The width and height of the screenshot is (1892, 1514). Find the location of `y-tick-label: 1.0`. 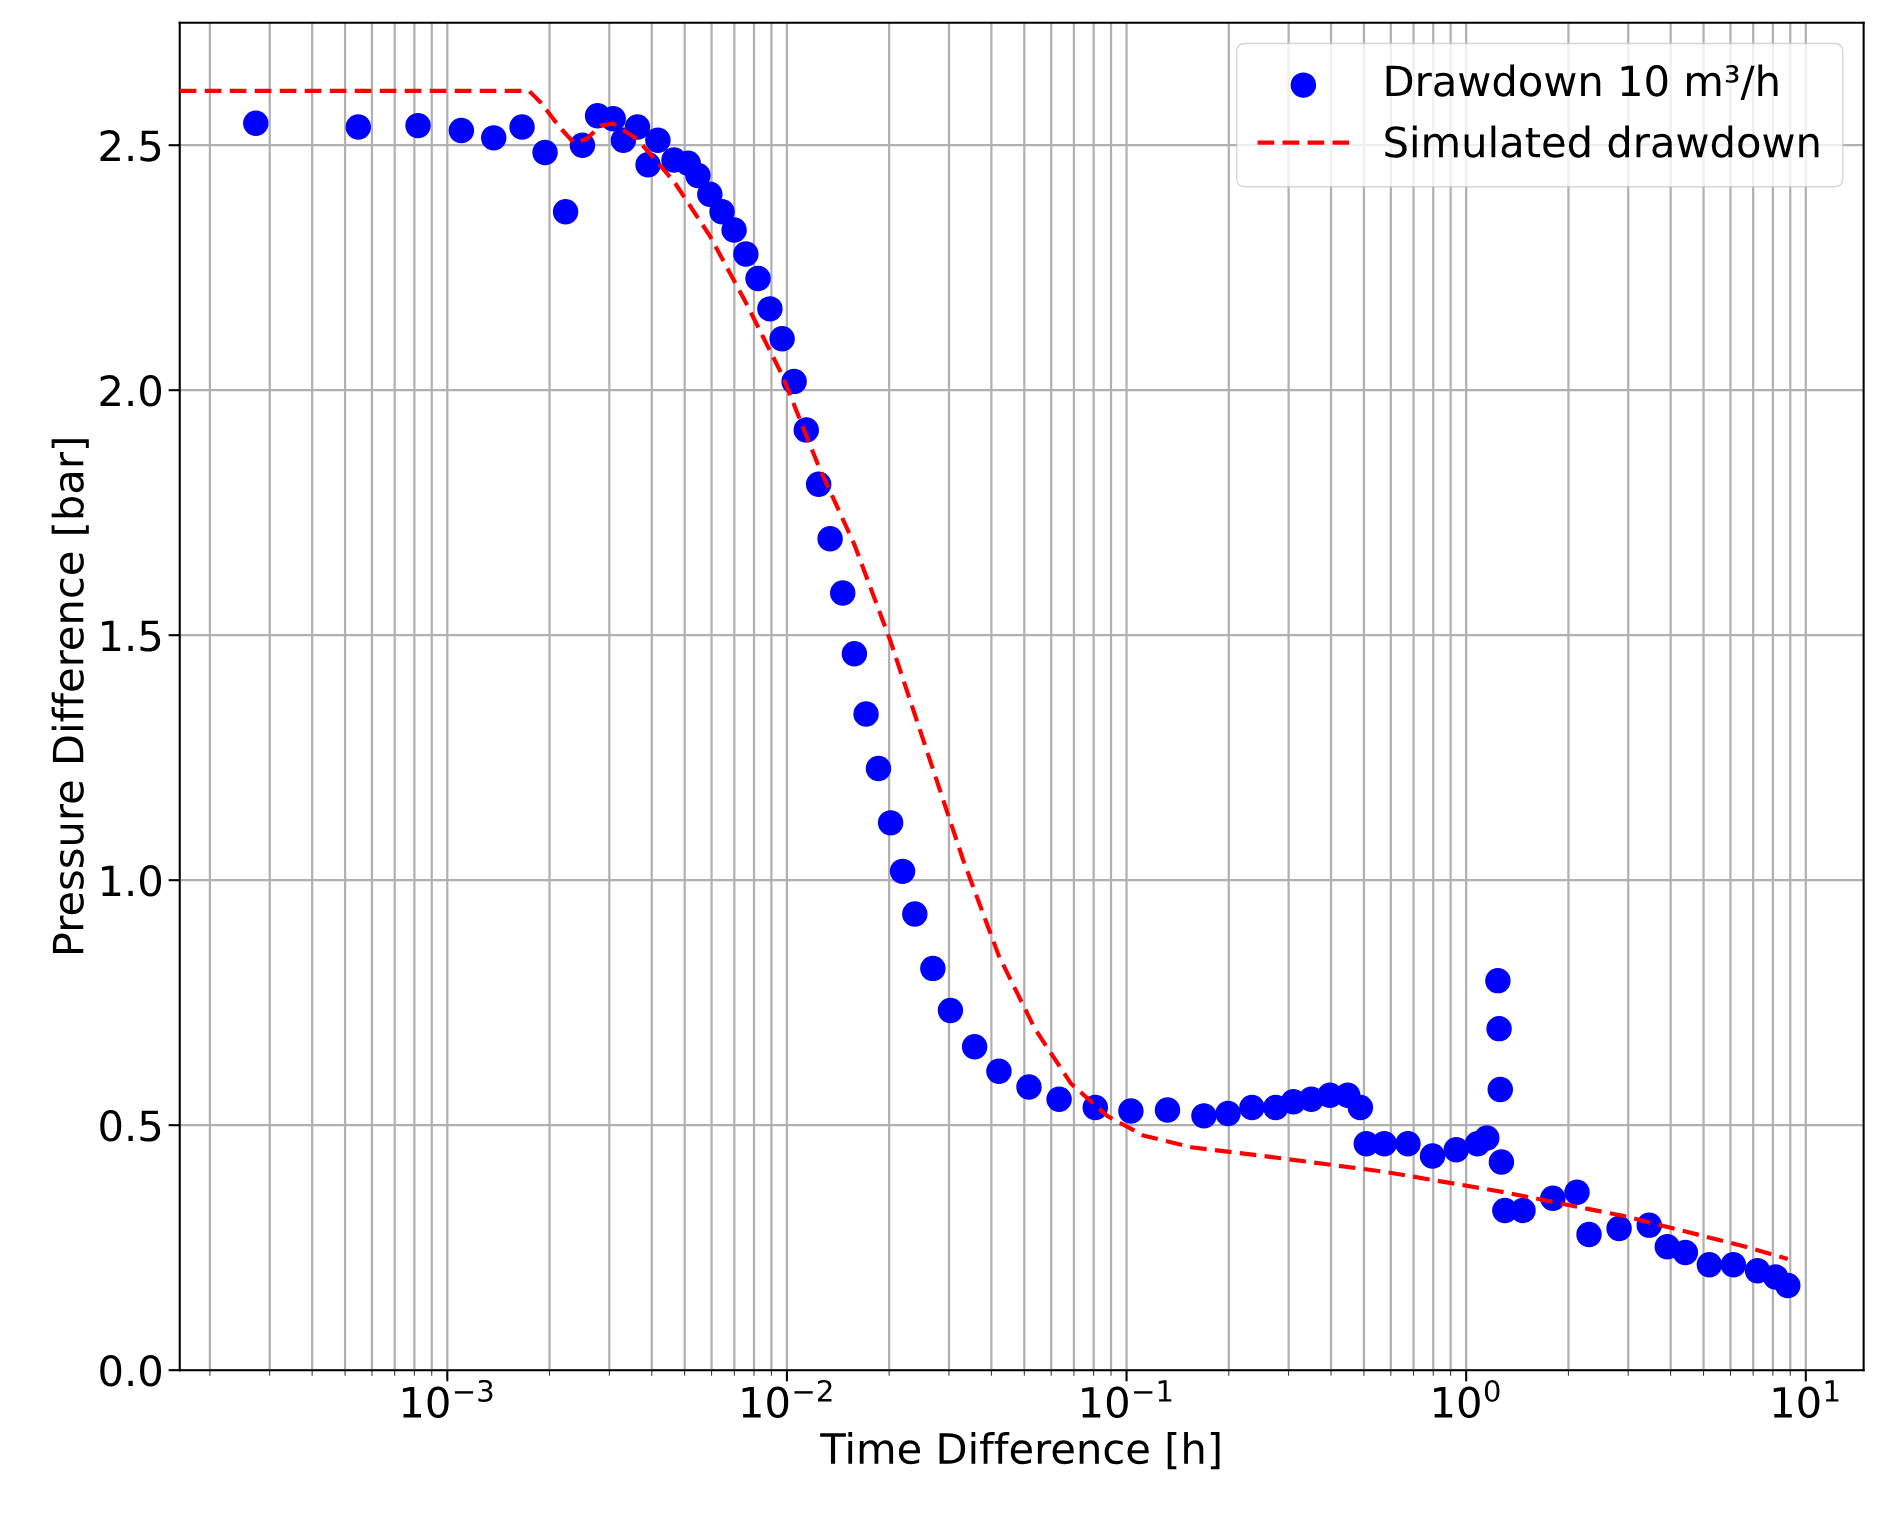

y-tick-label: 1.0 is located at coordinates (131, 881).